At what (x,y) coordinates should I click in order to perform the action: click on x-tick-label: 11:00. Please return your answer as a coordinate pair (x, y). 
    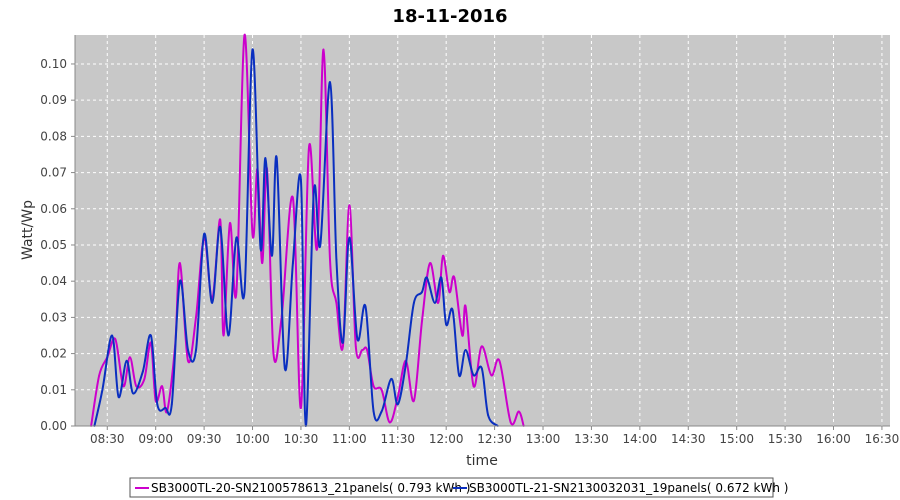
    Looking at the image, I should click on (349, 439).